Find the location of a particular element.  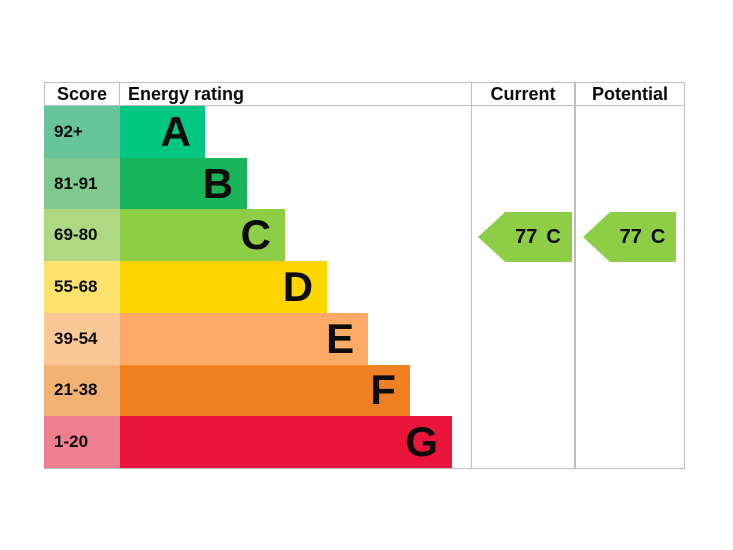

band-row-c: 69-80 C is located at coordinates (257, 235).